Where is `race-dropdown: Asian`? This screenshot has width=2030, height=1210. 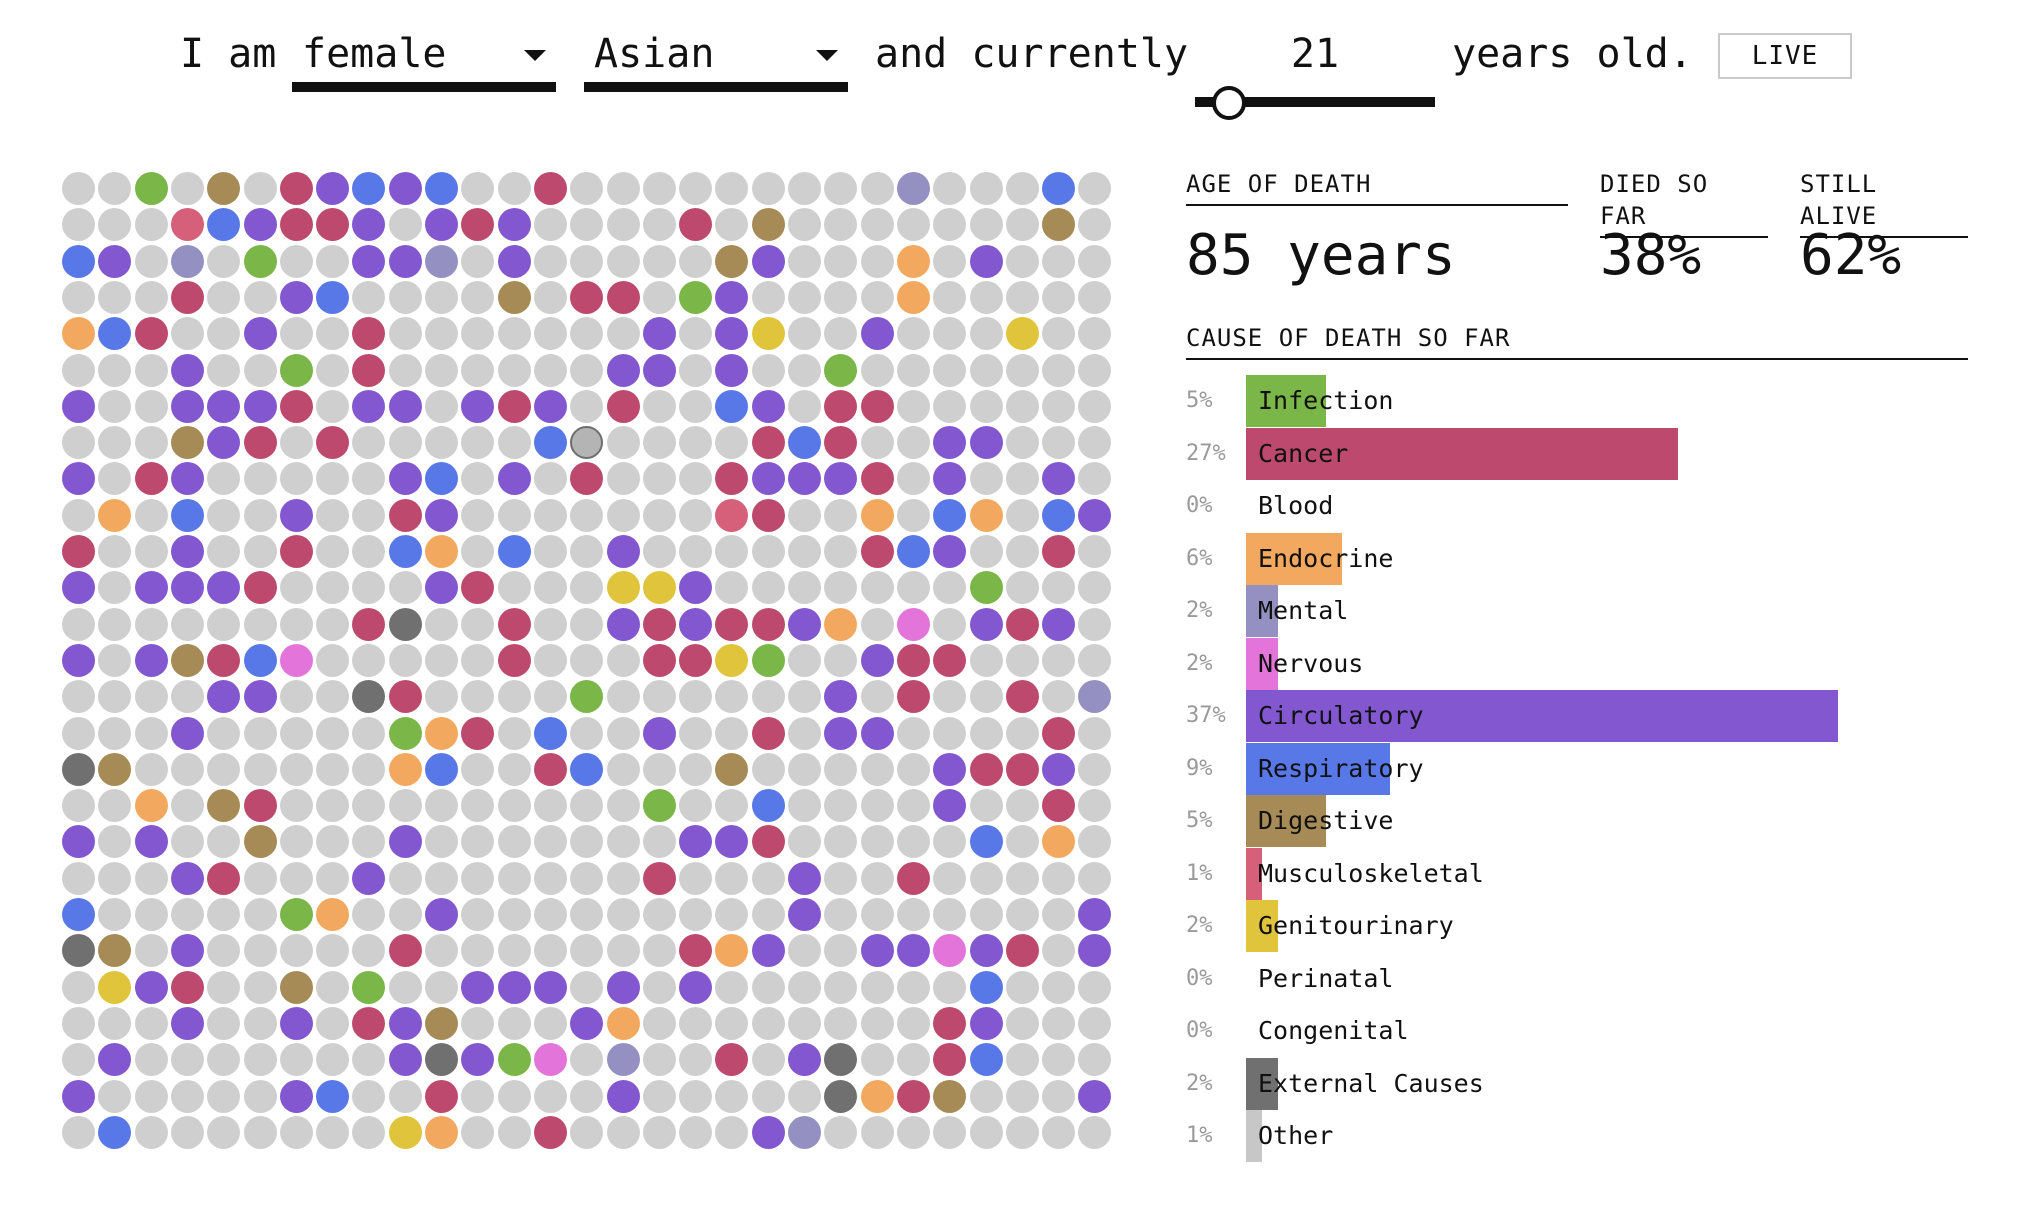
race-dropdown: Asian is located at coordinates (716, 58).